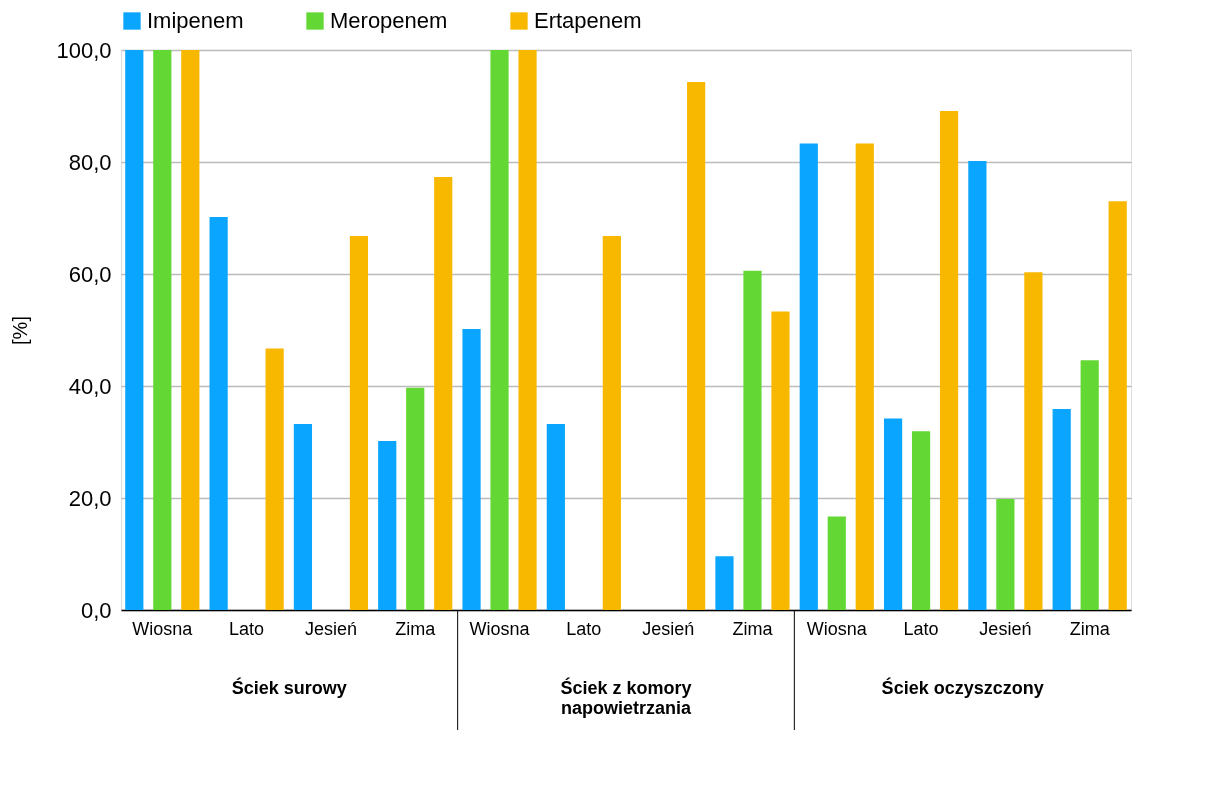 This screenshot has width=1206, height=805. Describe the element at coordinates (90, 498) in the screenshot. I see `y-tick-label: 20,0` at that location.